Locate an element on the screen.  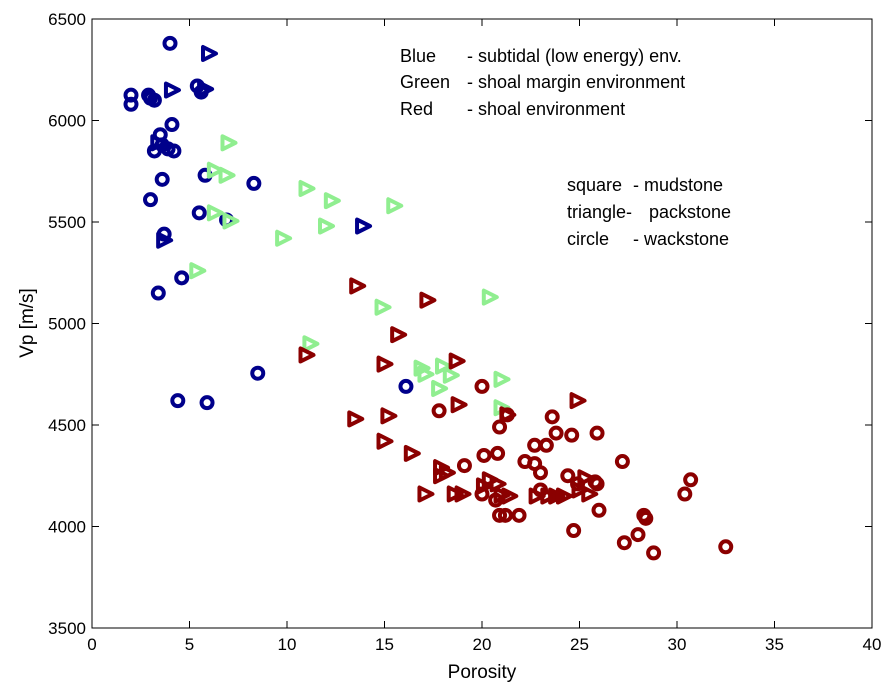
lith-text-triangle: packstone is located at coordinates (690, 212).